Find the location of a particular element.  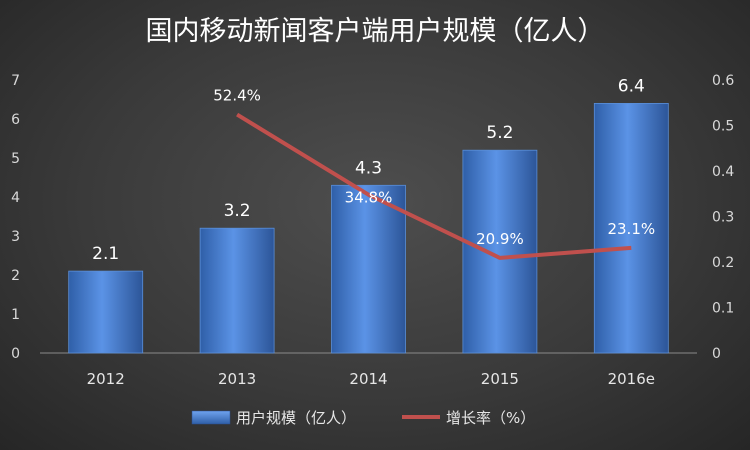

right-tick-label-6: 0.6 is located at coordinates (723, 81).